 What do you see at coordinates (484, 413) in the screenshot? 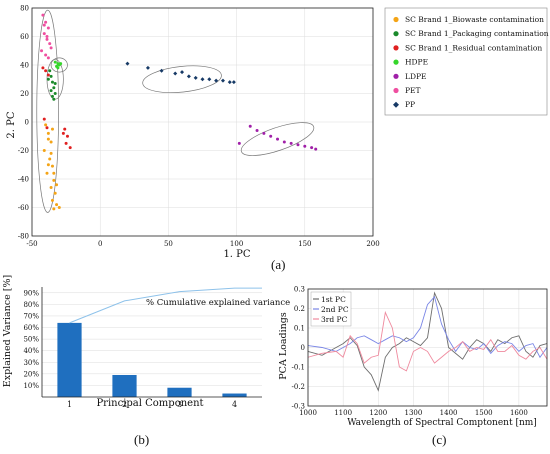
I see `chart-c-xtick-label: 1500` at bounding box center [484, 413].